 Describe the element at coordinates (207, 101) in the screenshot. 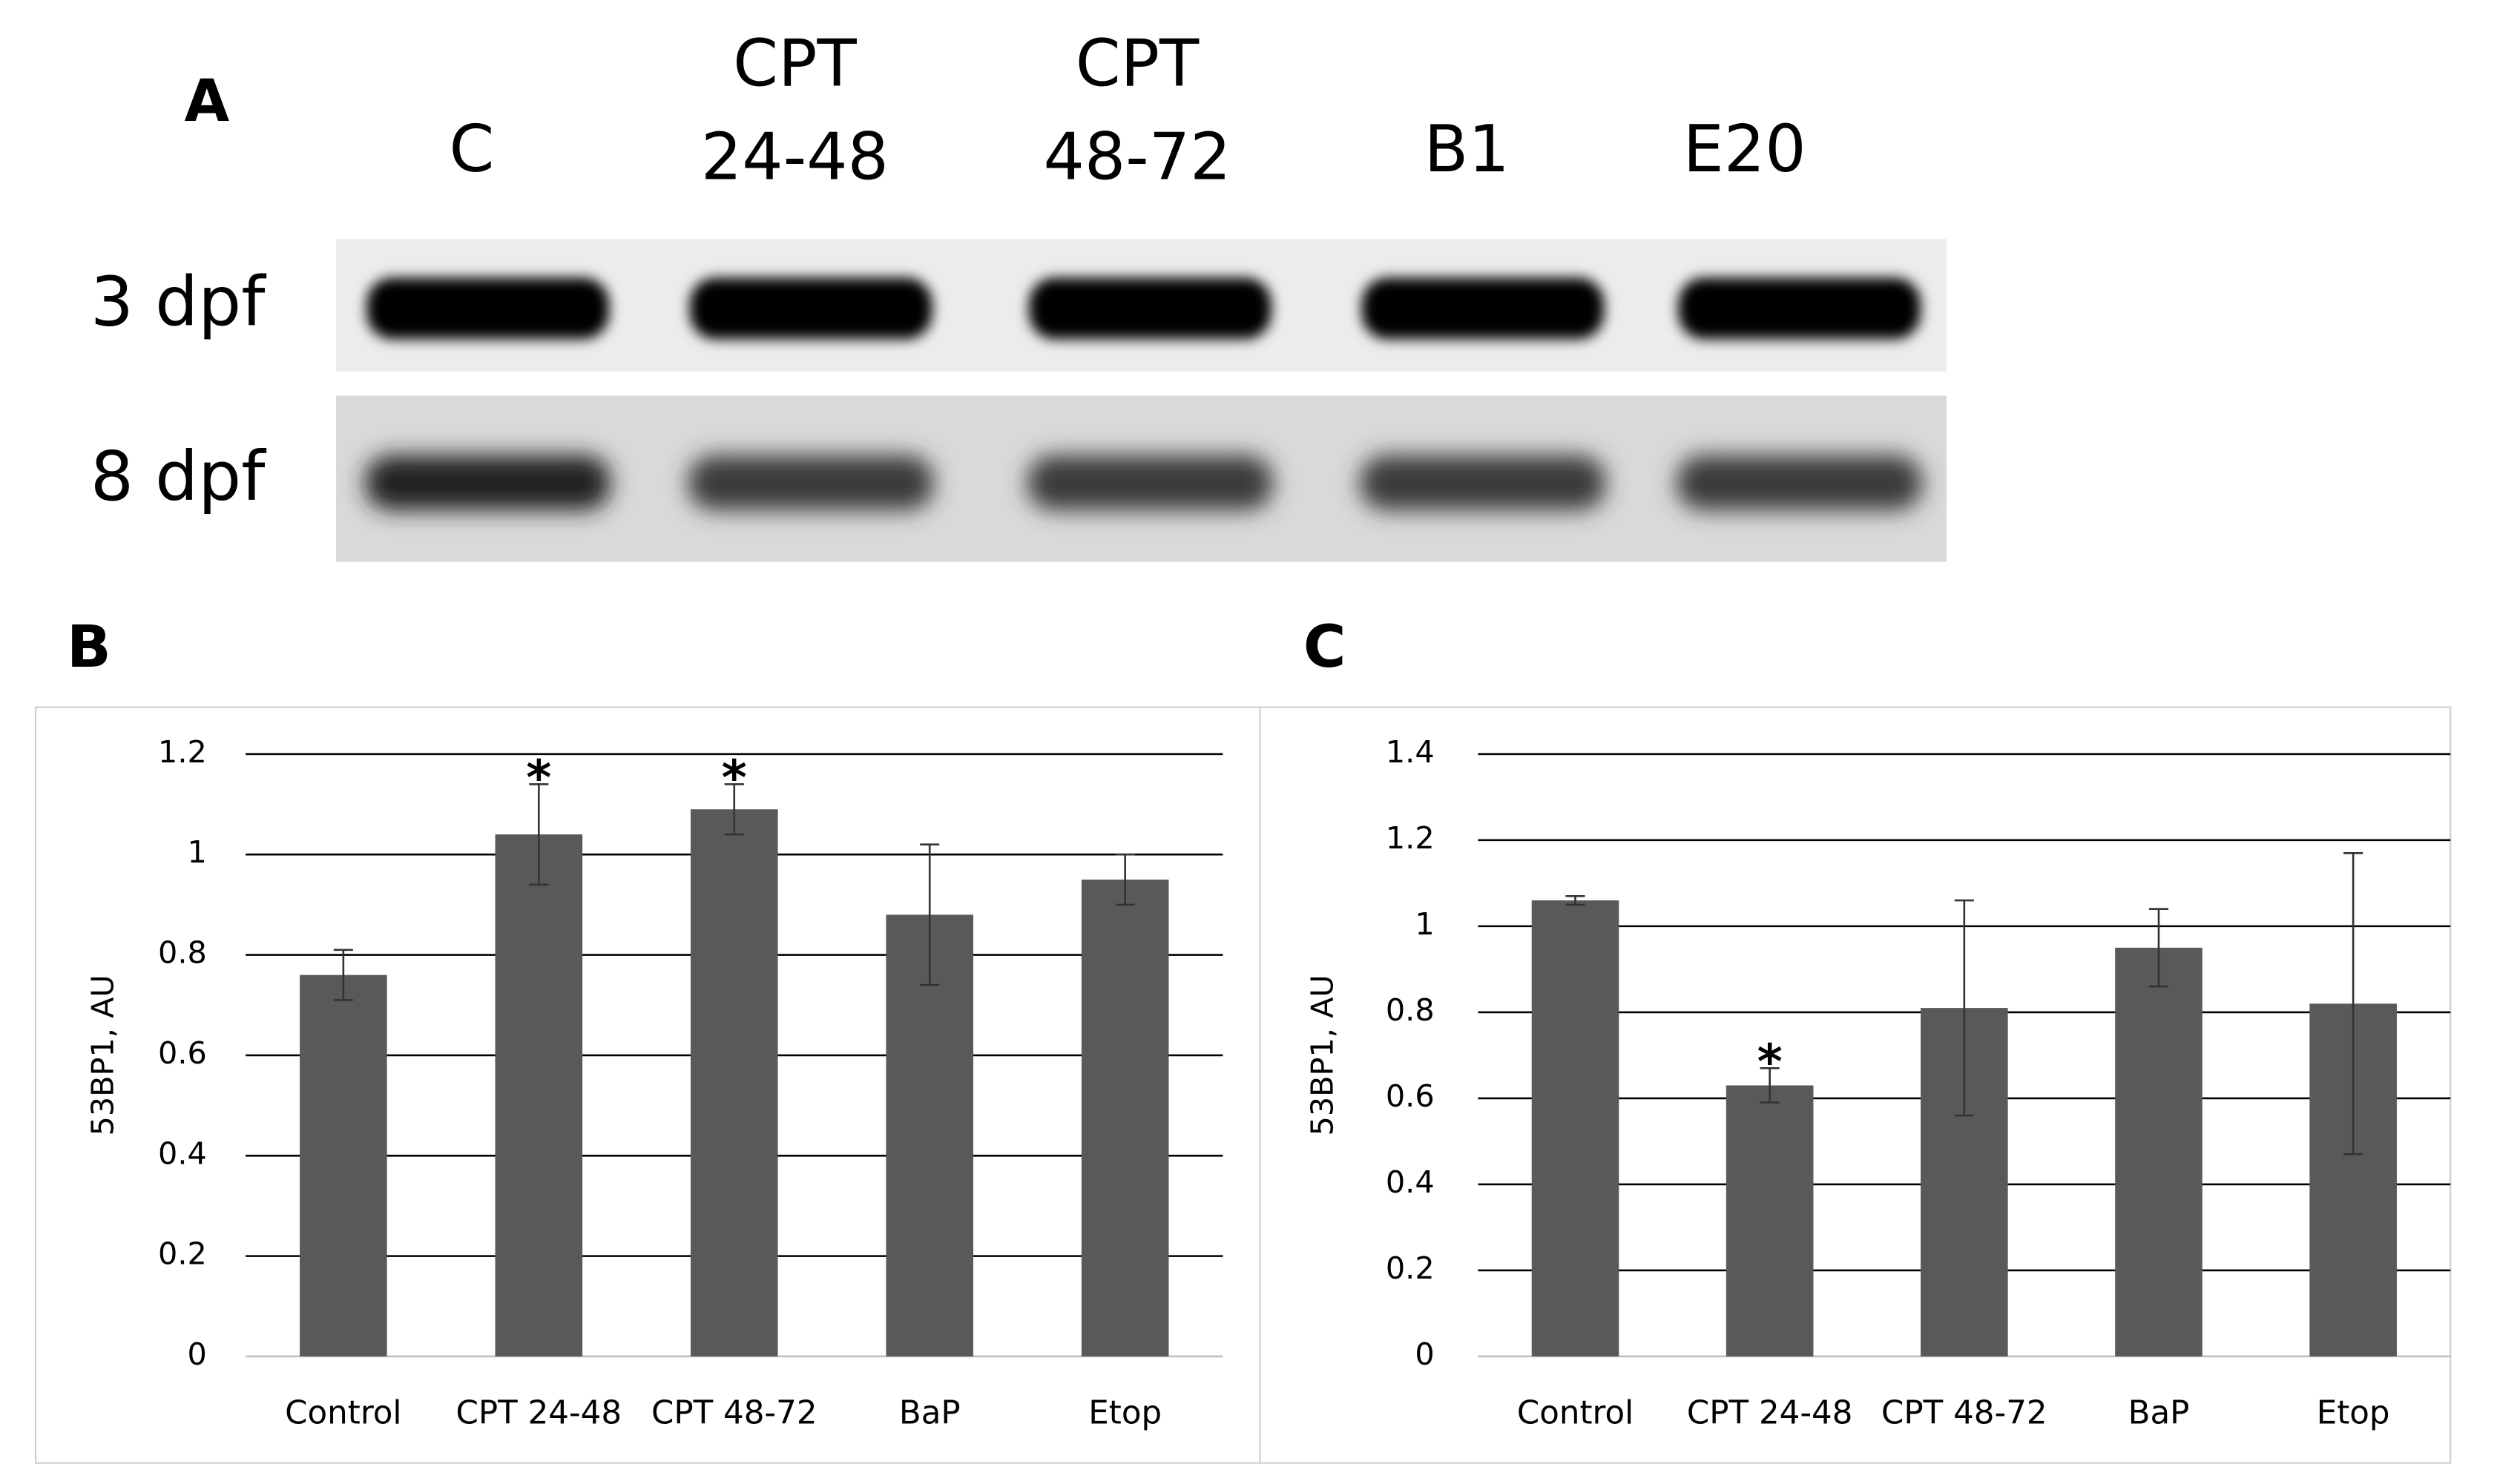

I see `panel-label: A` at that location.